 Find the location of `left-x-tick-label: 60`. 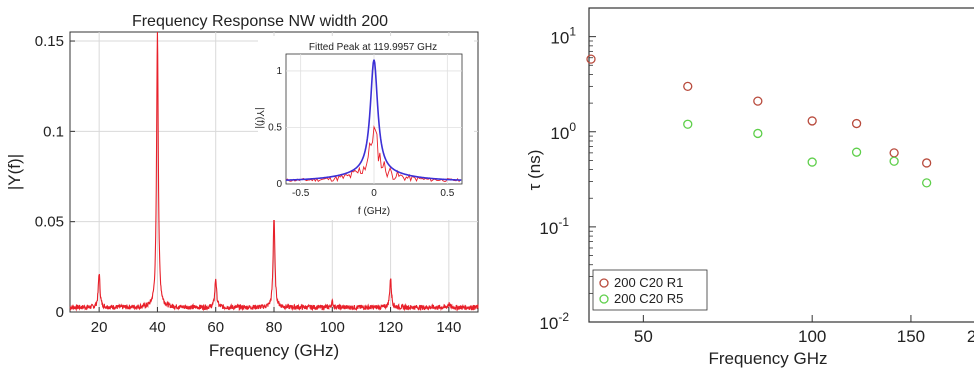

left-x-tick-label: 60 is located at coordinates (215, 327).